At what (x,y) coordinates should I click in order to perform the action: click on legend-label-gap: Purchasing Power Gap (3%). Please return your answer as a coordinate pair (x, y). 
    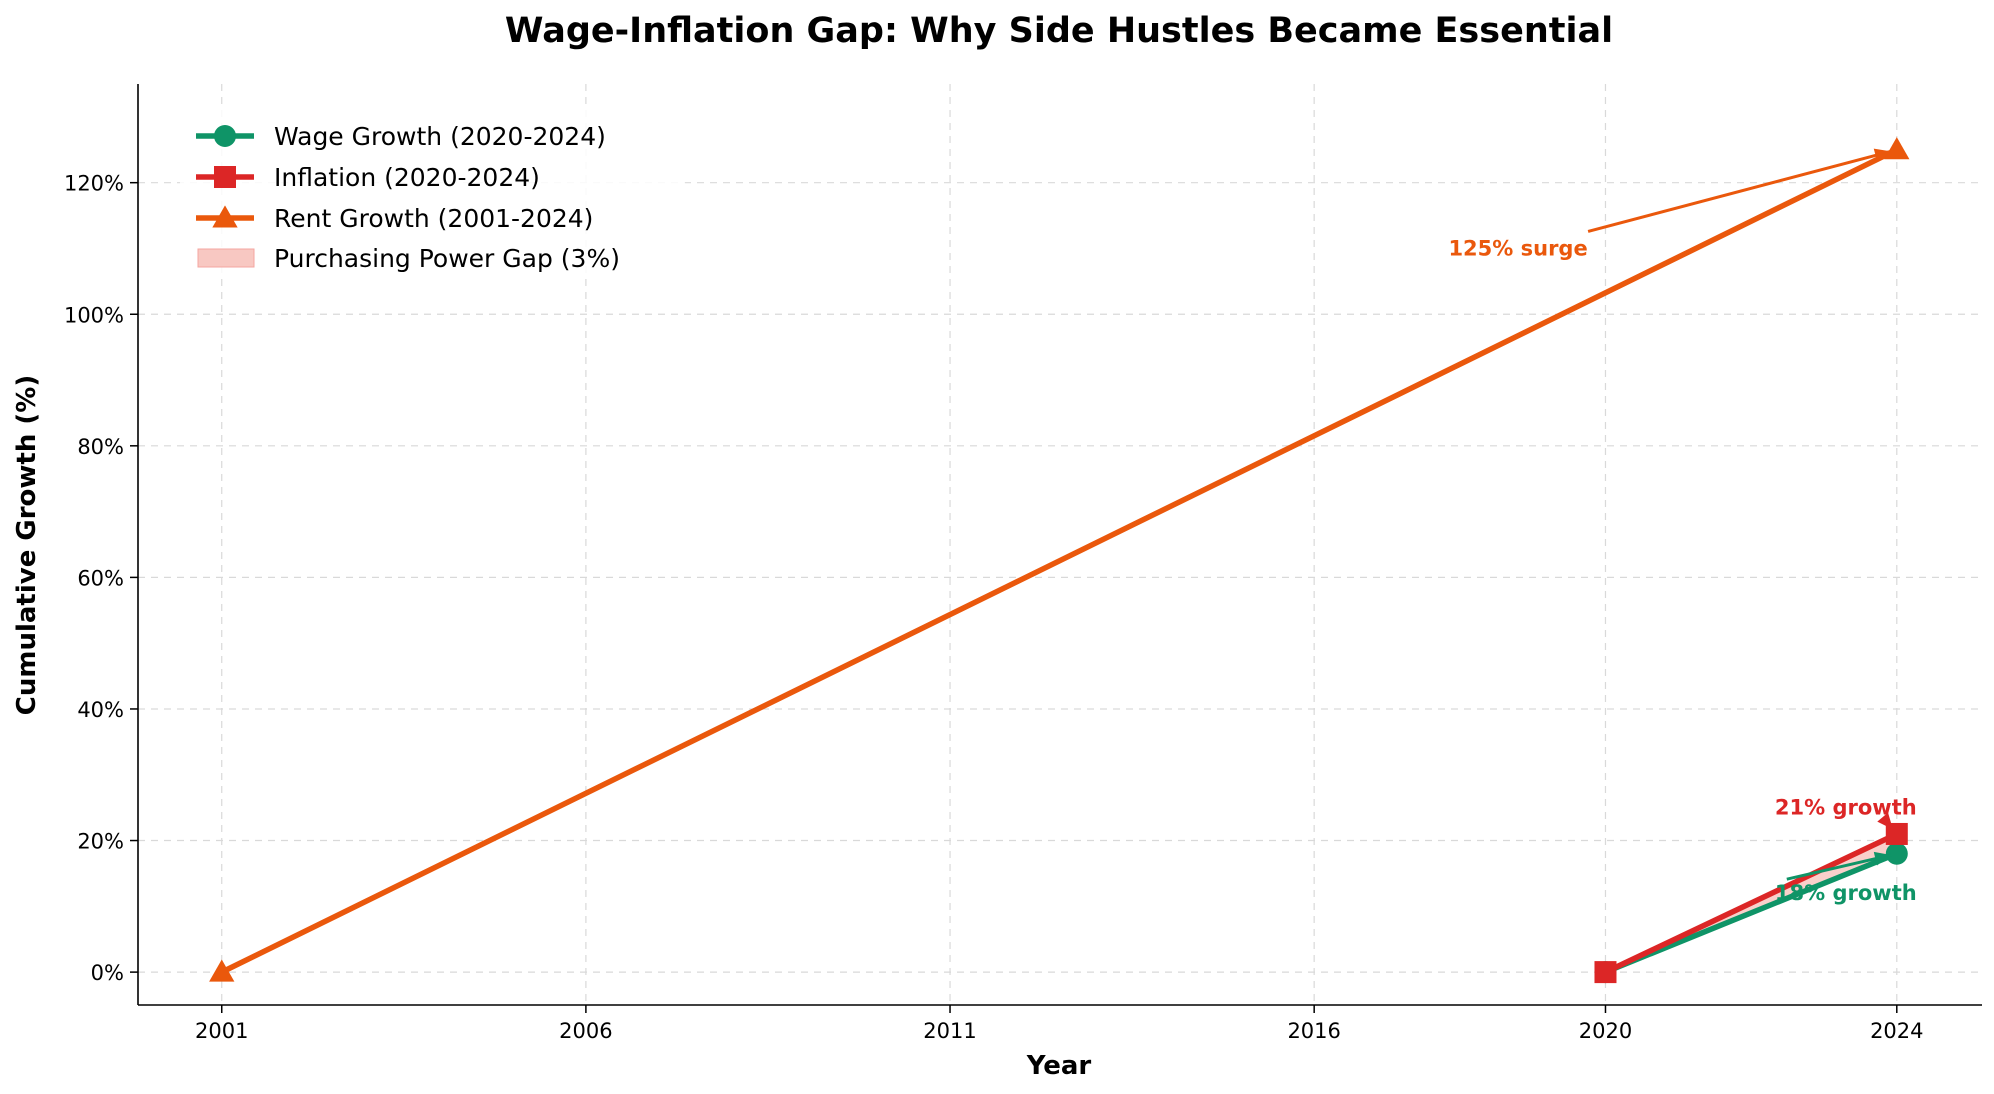
    Looking at the image, I should click on (447, 258).